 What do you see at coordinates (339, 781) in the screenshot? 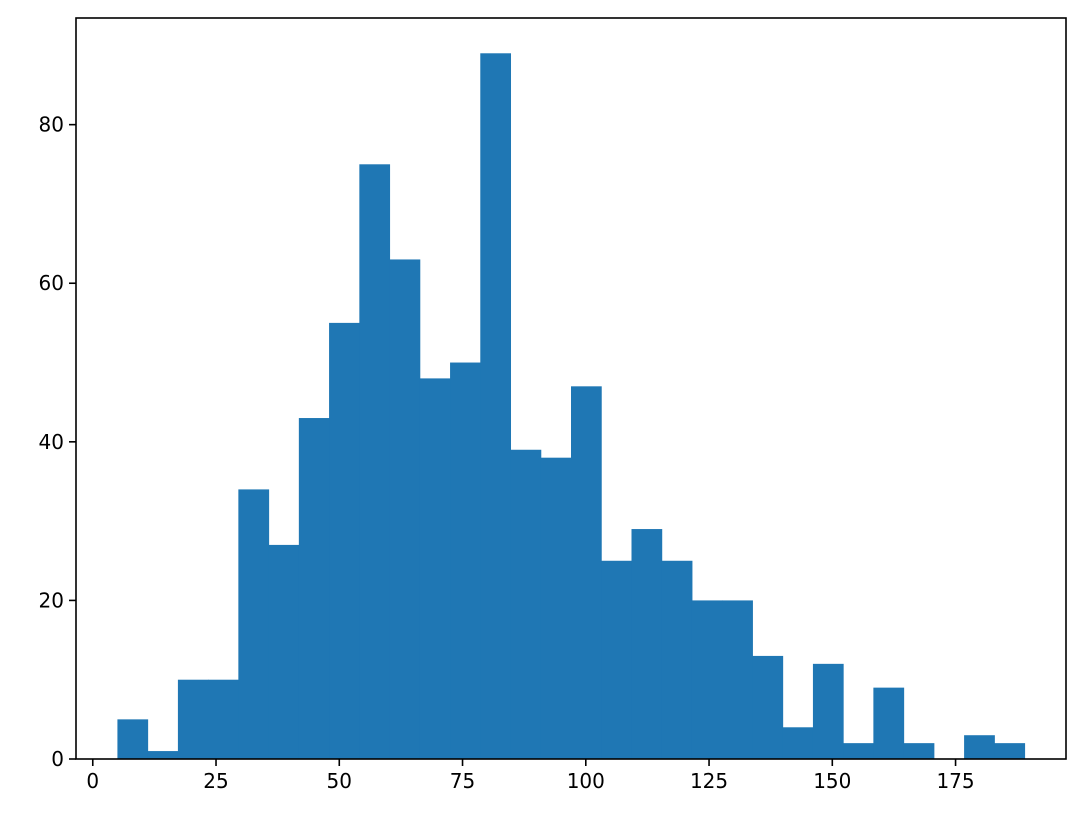
I see `x-tick-label: 50` at bounding box center [339, 781].